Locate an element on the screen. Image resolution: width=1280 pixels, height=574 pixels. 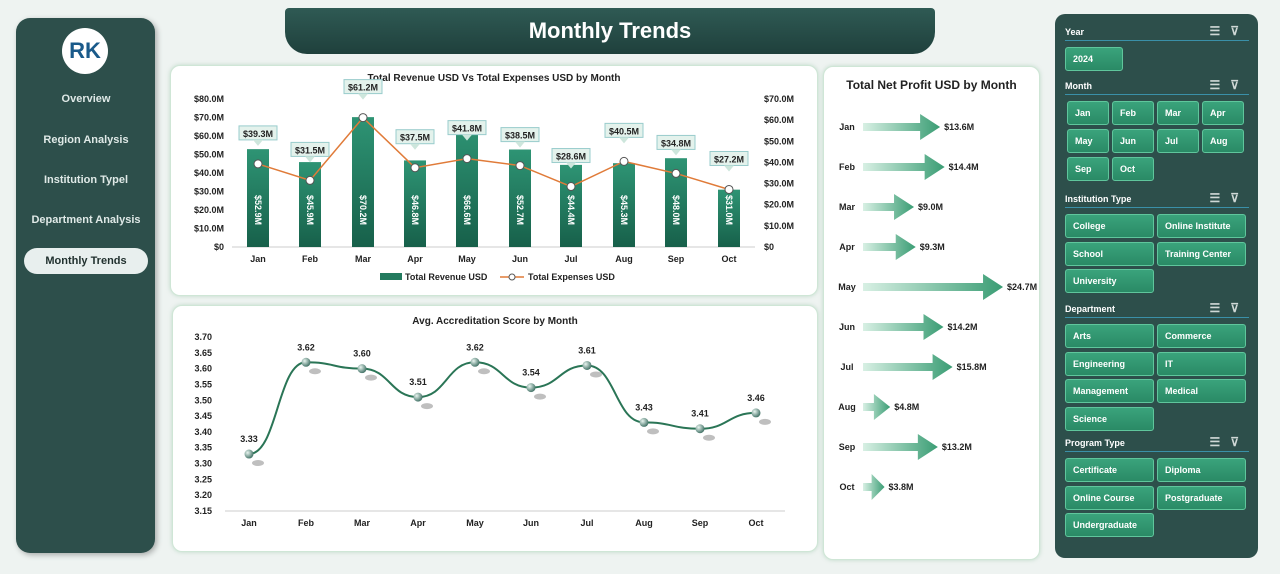
slicer-option-month: Apr is located at coordinates (1223, 113).